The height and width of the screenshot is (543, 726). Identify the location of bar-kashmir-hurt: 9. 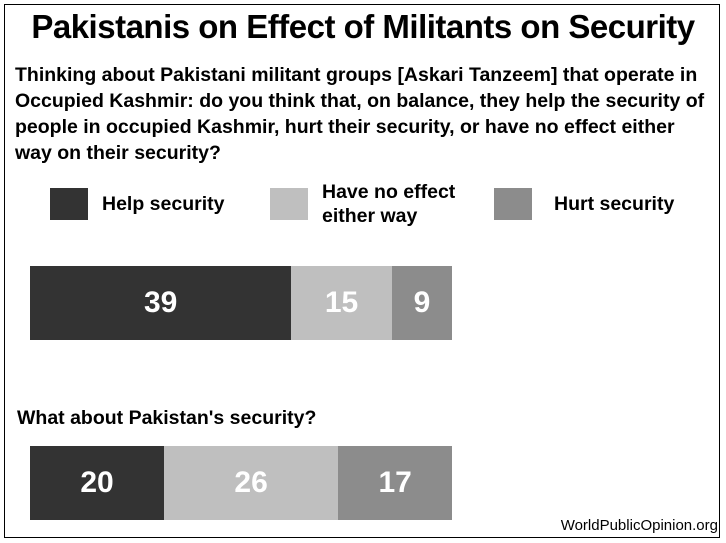
(422, 303).